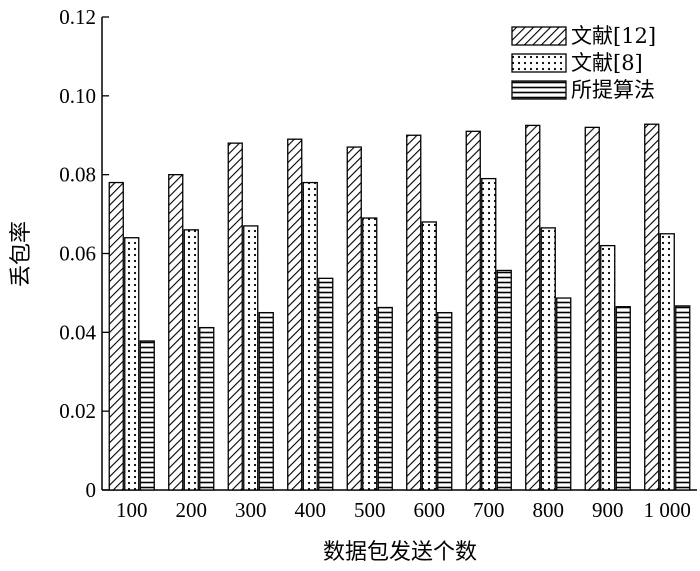  I want to click on y-ticks: 0 0.02 0.04 0.06 0.08 0.10 0.12, so click(84, 253).